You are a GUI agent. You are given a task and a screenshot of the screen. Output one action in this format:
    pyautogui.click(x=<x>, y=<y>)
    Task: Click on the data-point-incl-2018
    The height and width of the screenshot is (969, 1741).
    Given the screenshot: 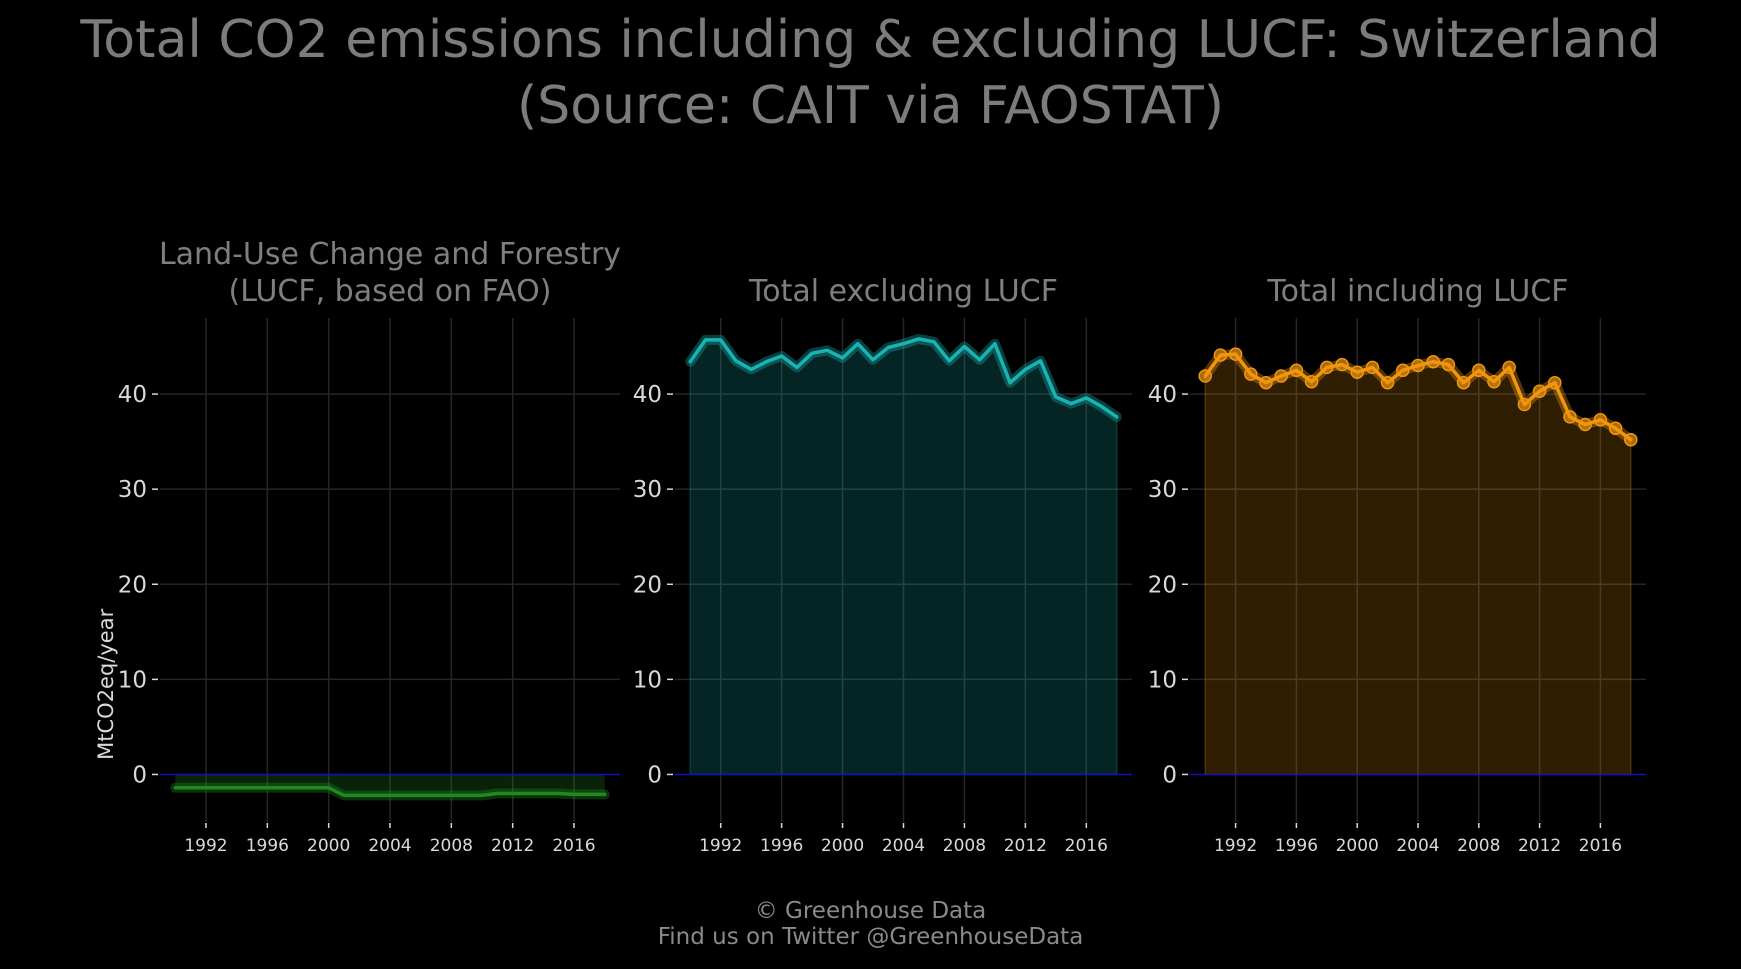 What is the action you would take?
    pyautogui.click(x=1631, y=439)
    